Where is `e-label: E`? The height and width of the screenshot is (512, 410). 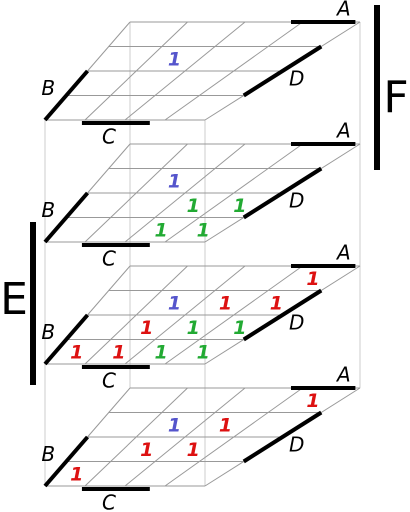 e-label: E is located at coordinates (14, 299).